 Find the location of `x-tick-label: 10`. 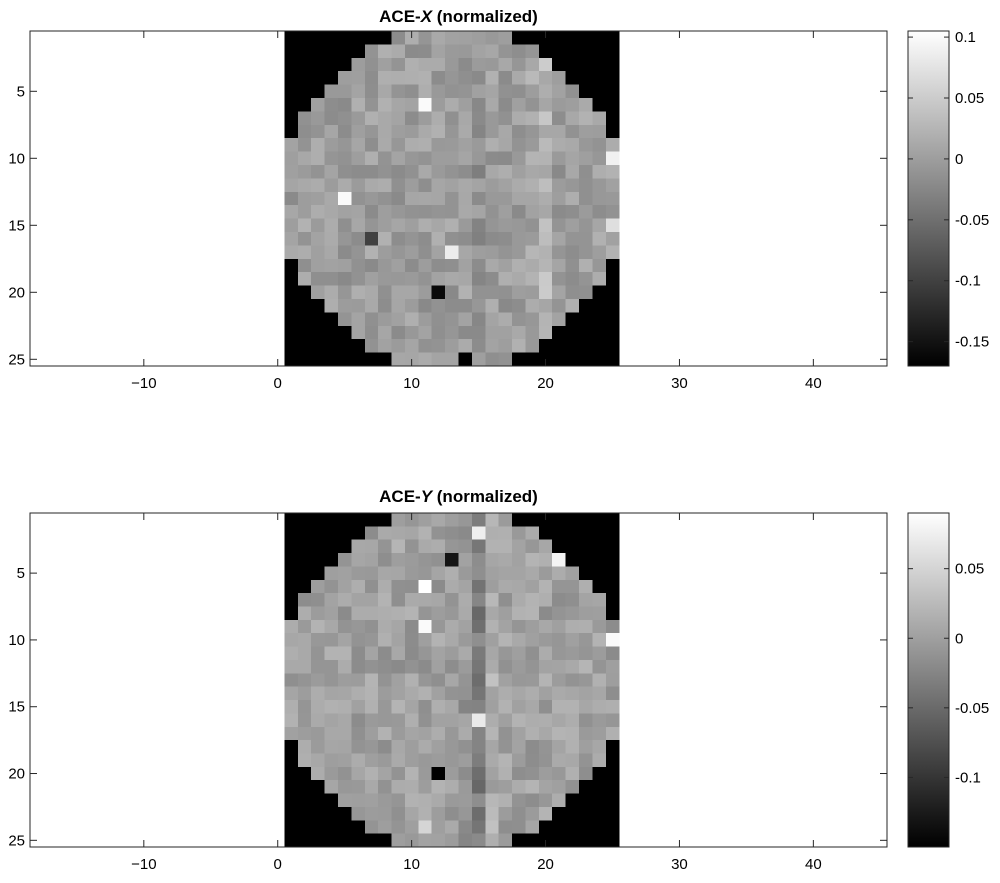

x-tick-label: 10 is located at coordinates (411, 383).